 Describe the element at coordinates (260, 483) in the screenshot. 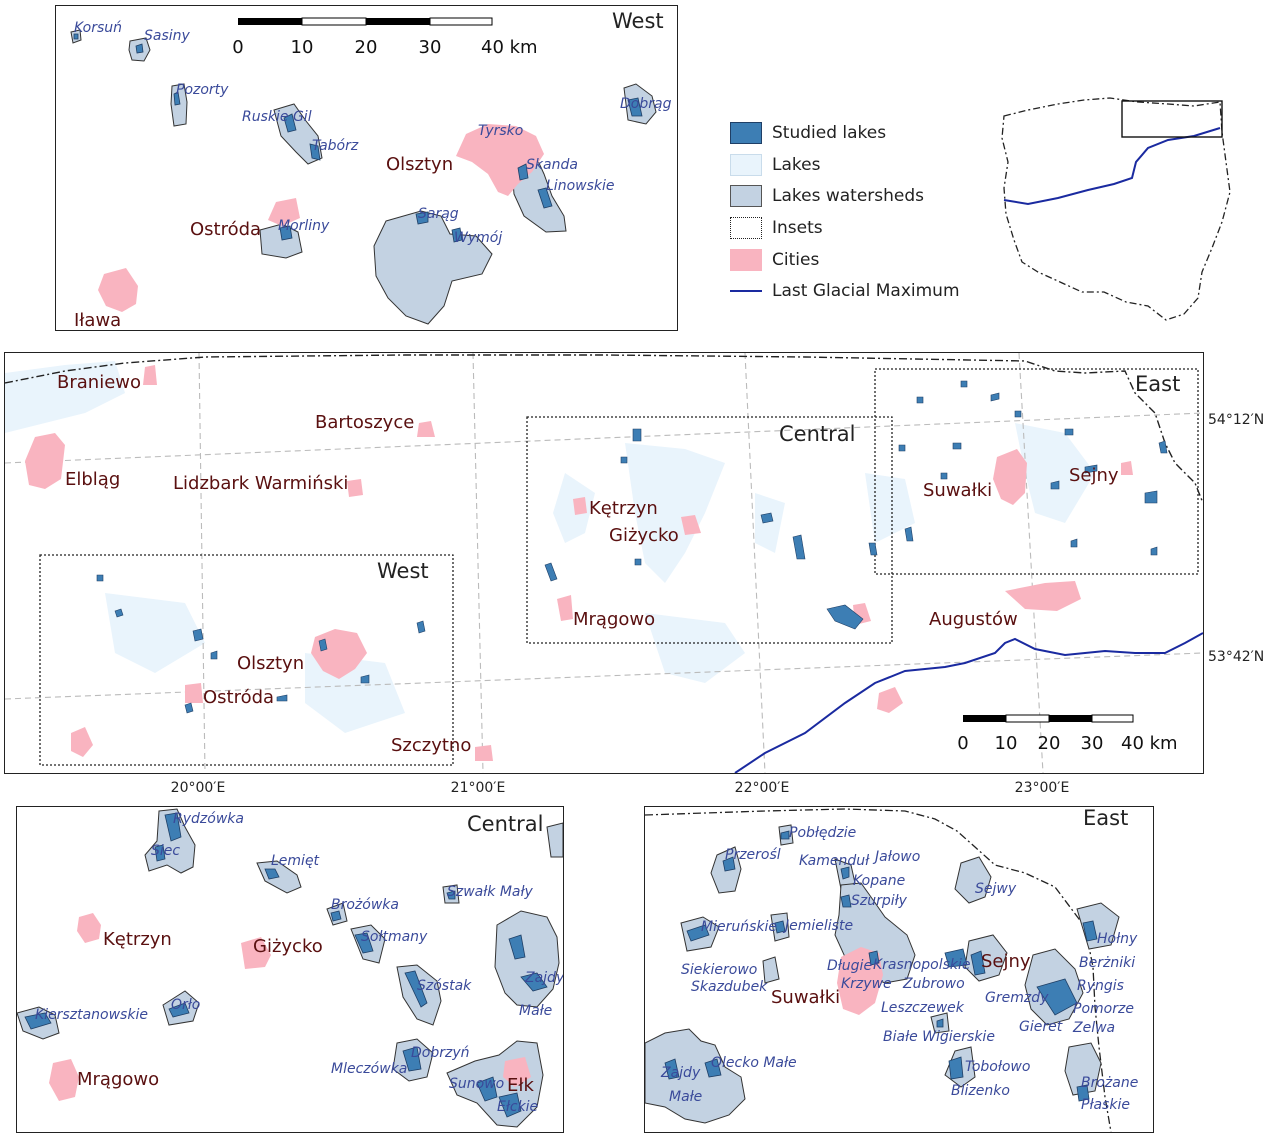

I see `city-label-lidzbark: Lidzbark Warmiński` at that location.